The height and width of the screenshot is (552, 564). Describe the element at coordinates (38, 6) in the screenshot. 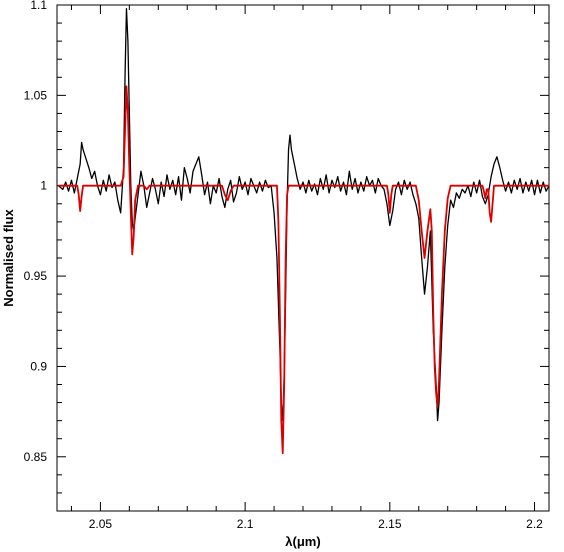

I see `y-tick-label: 1.1` at that location.